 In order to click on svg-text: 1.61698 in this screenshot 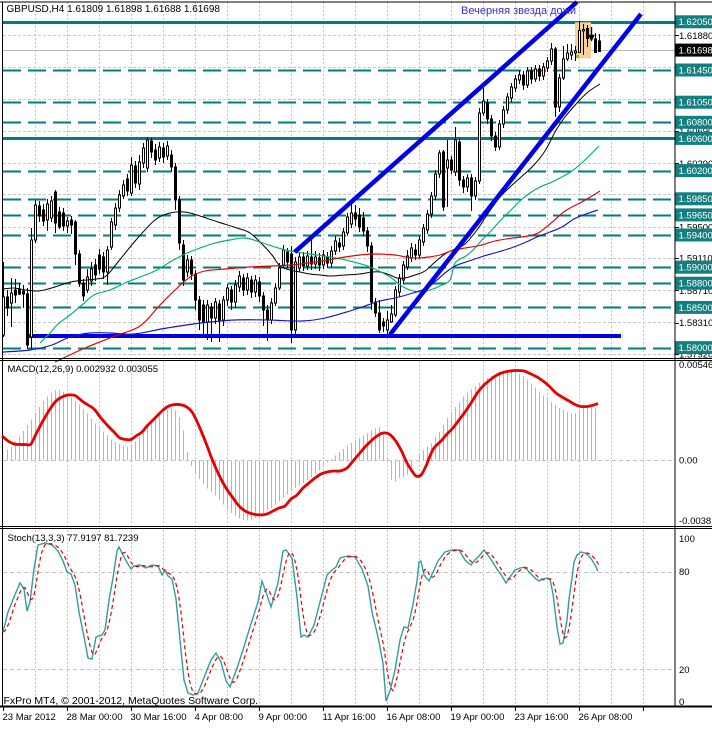, I will do `click(695, 50)`.